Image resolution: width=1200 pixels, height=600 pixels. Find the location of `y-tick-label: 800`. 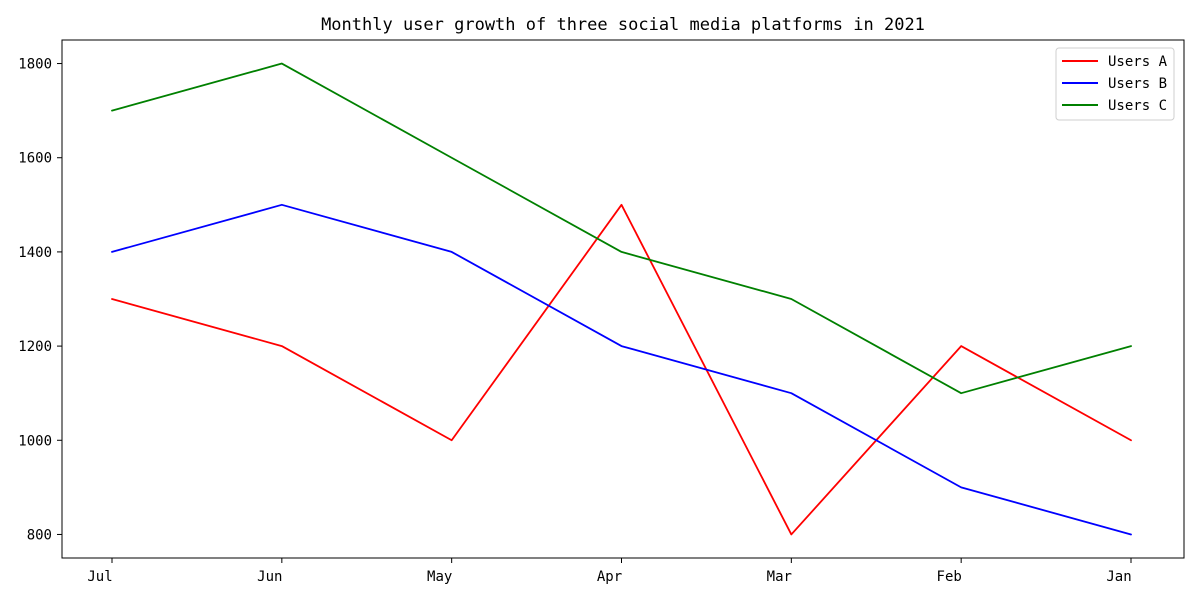

y-tick-label: 800 is located at coordinates (39, 535).